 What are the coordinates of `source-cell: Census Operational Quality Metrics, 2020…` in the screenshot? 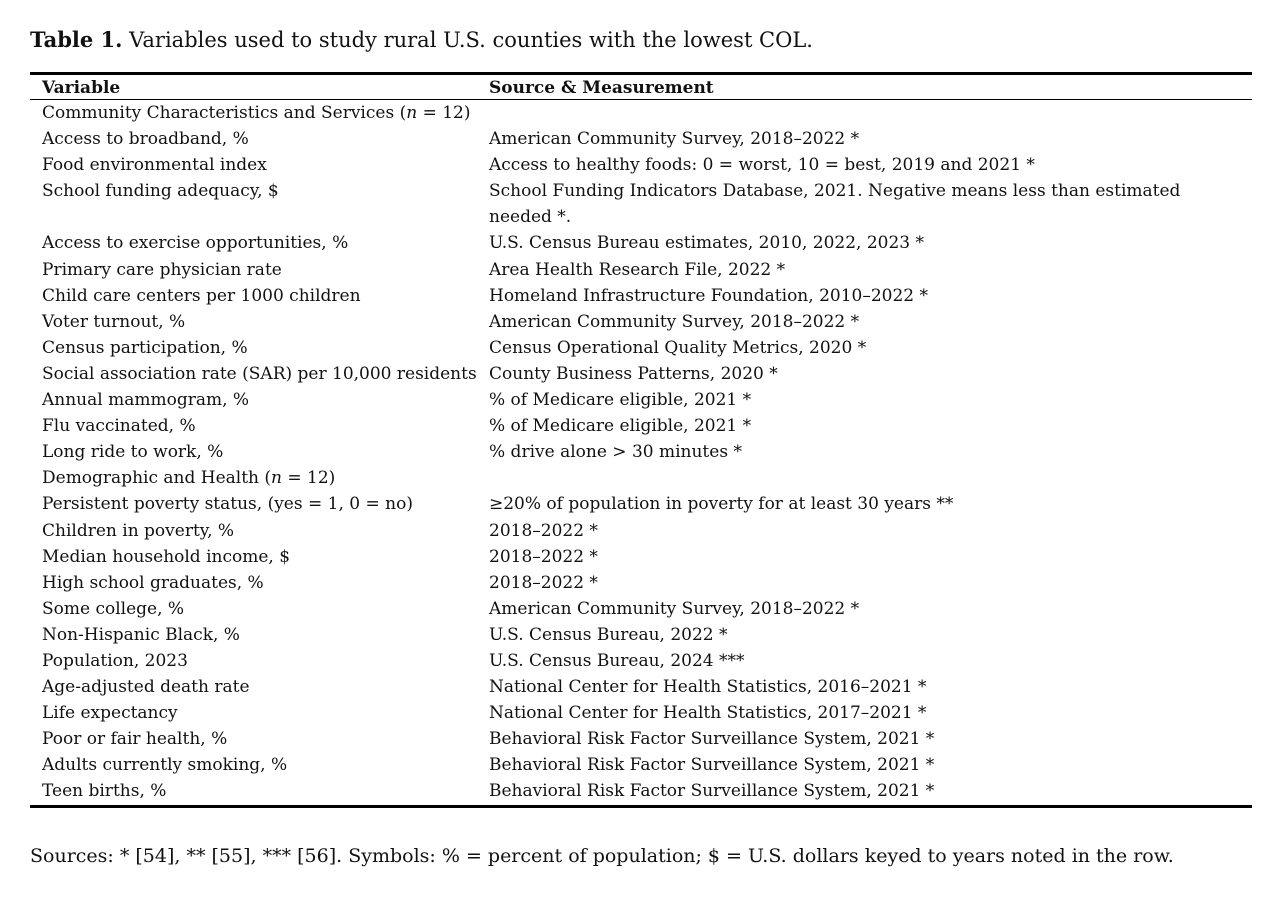 It's located at (678, 347).